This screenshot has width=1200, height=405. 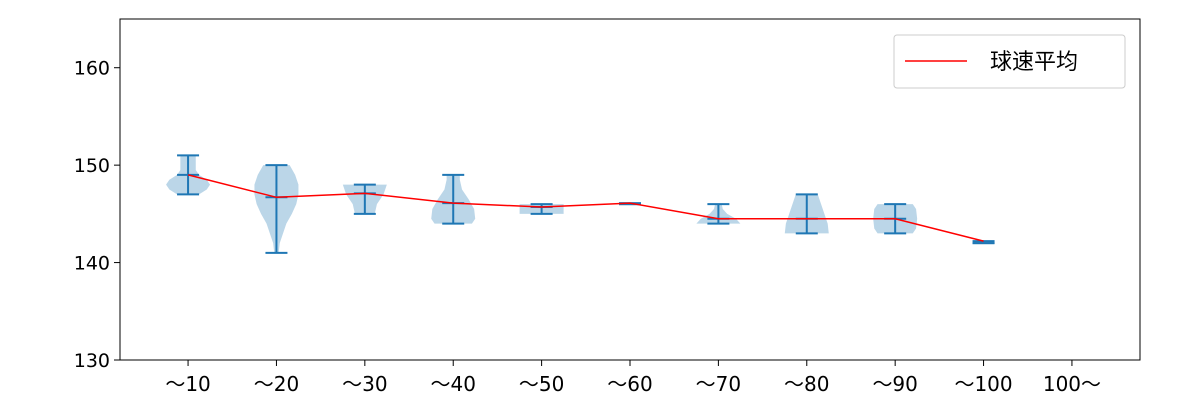 I want to click on x-tick-label: 〜10, so click(x=187, y=384).